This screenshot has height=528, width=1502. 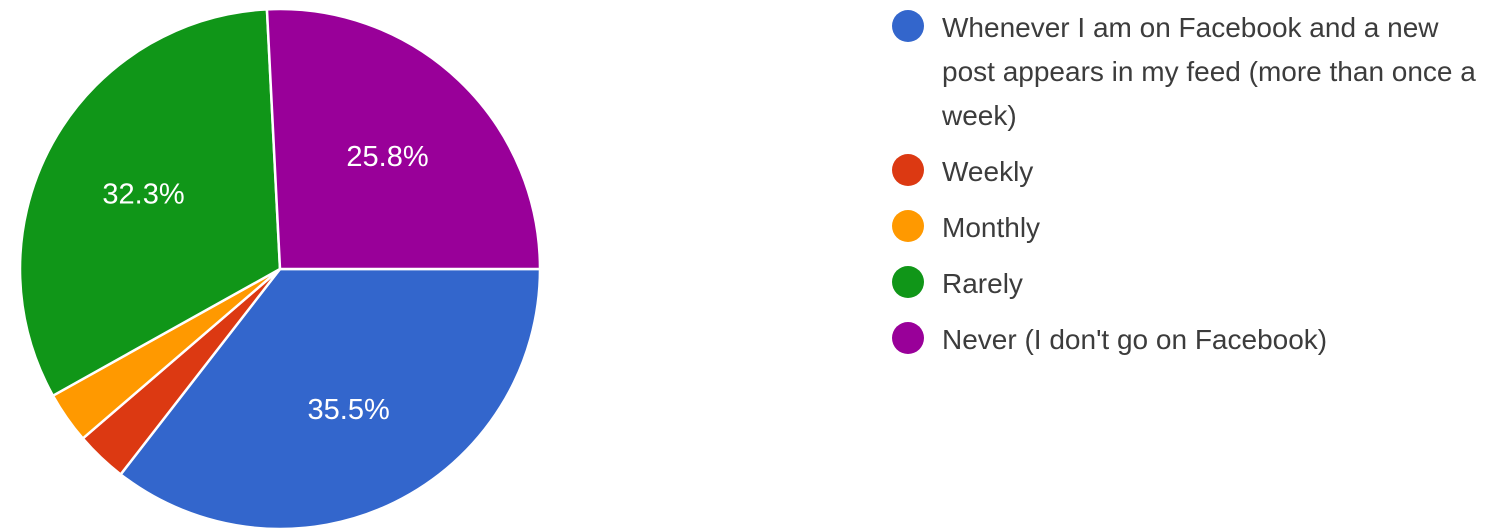 I want to click on legend-item: Weekly, so click(x=1192, y=172).